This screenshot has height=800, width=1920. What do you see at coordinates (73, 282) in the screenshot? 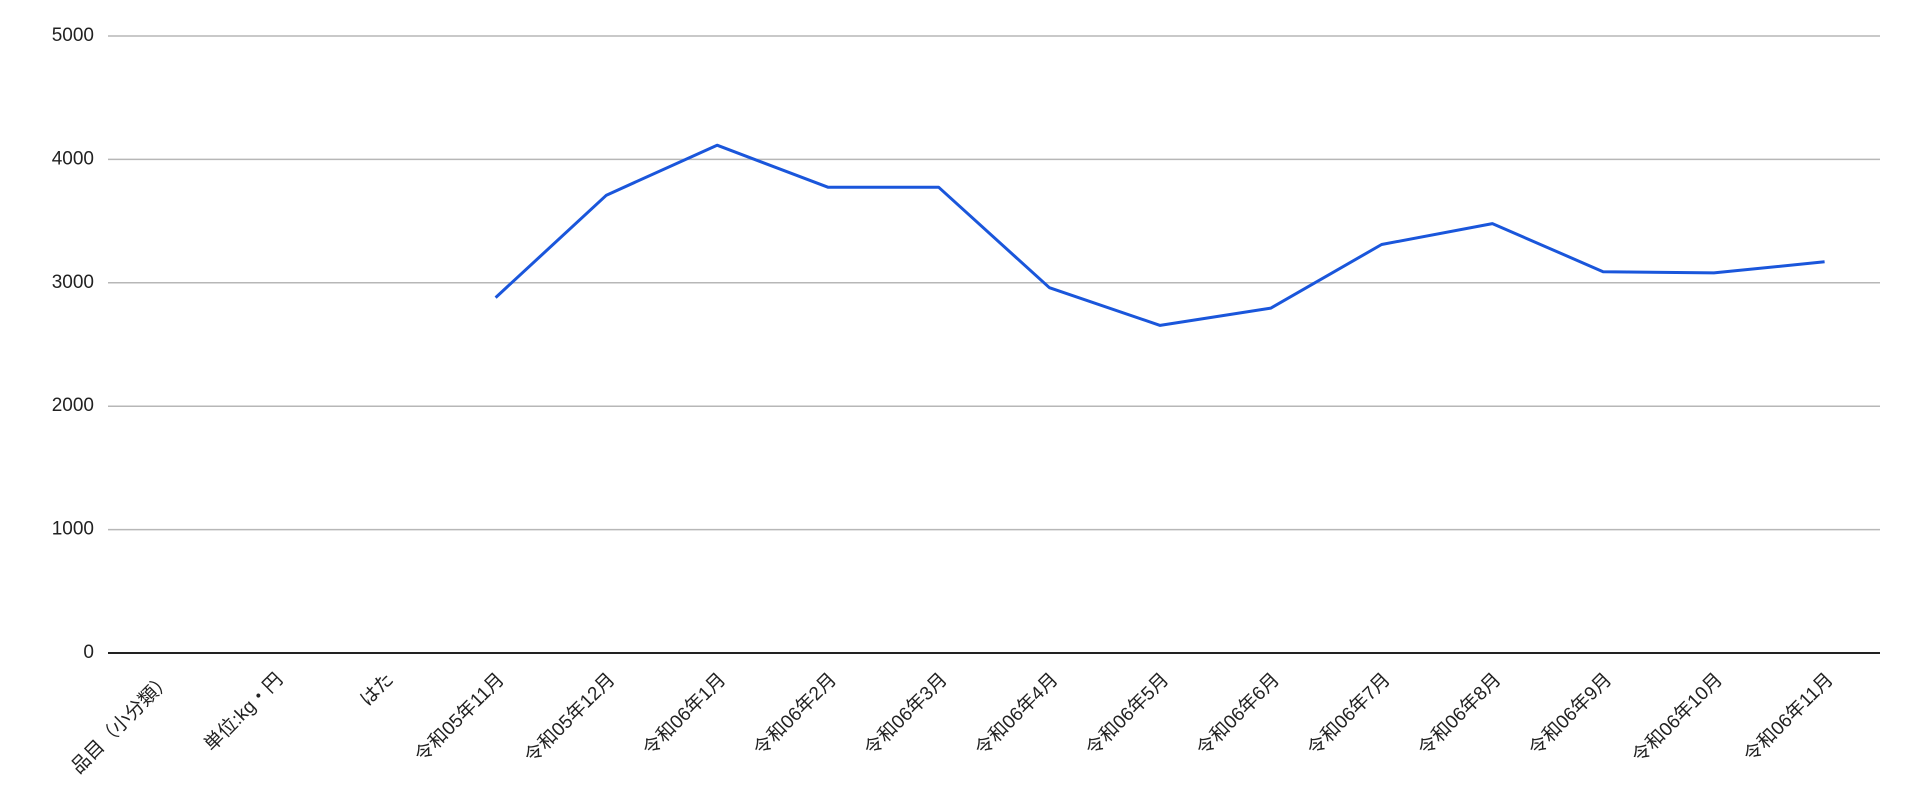
I see `y-tick-label: 3000` at bounding box center [73, 282].